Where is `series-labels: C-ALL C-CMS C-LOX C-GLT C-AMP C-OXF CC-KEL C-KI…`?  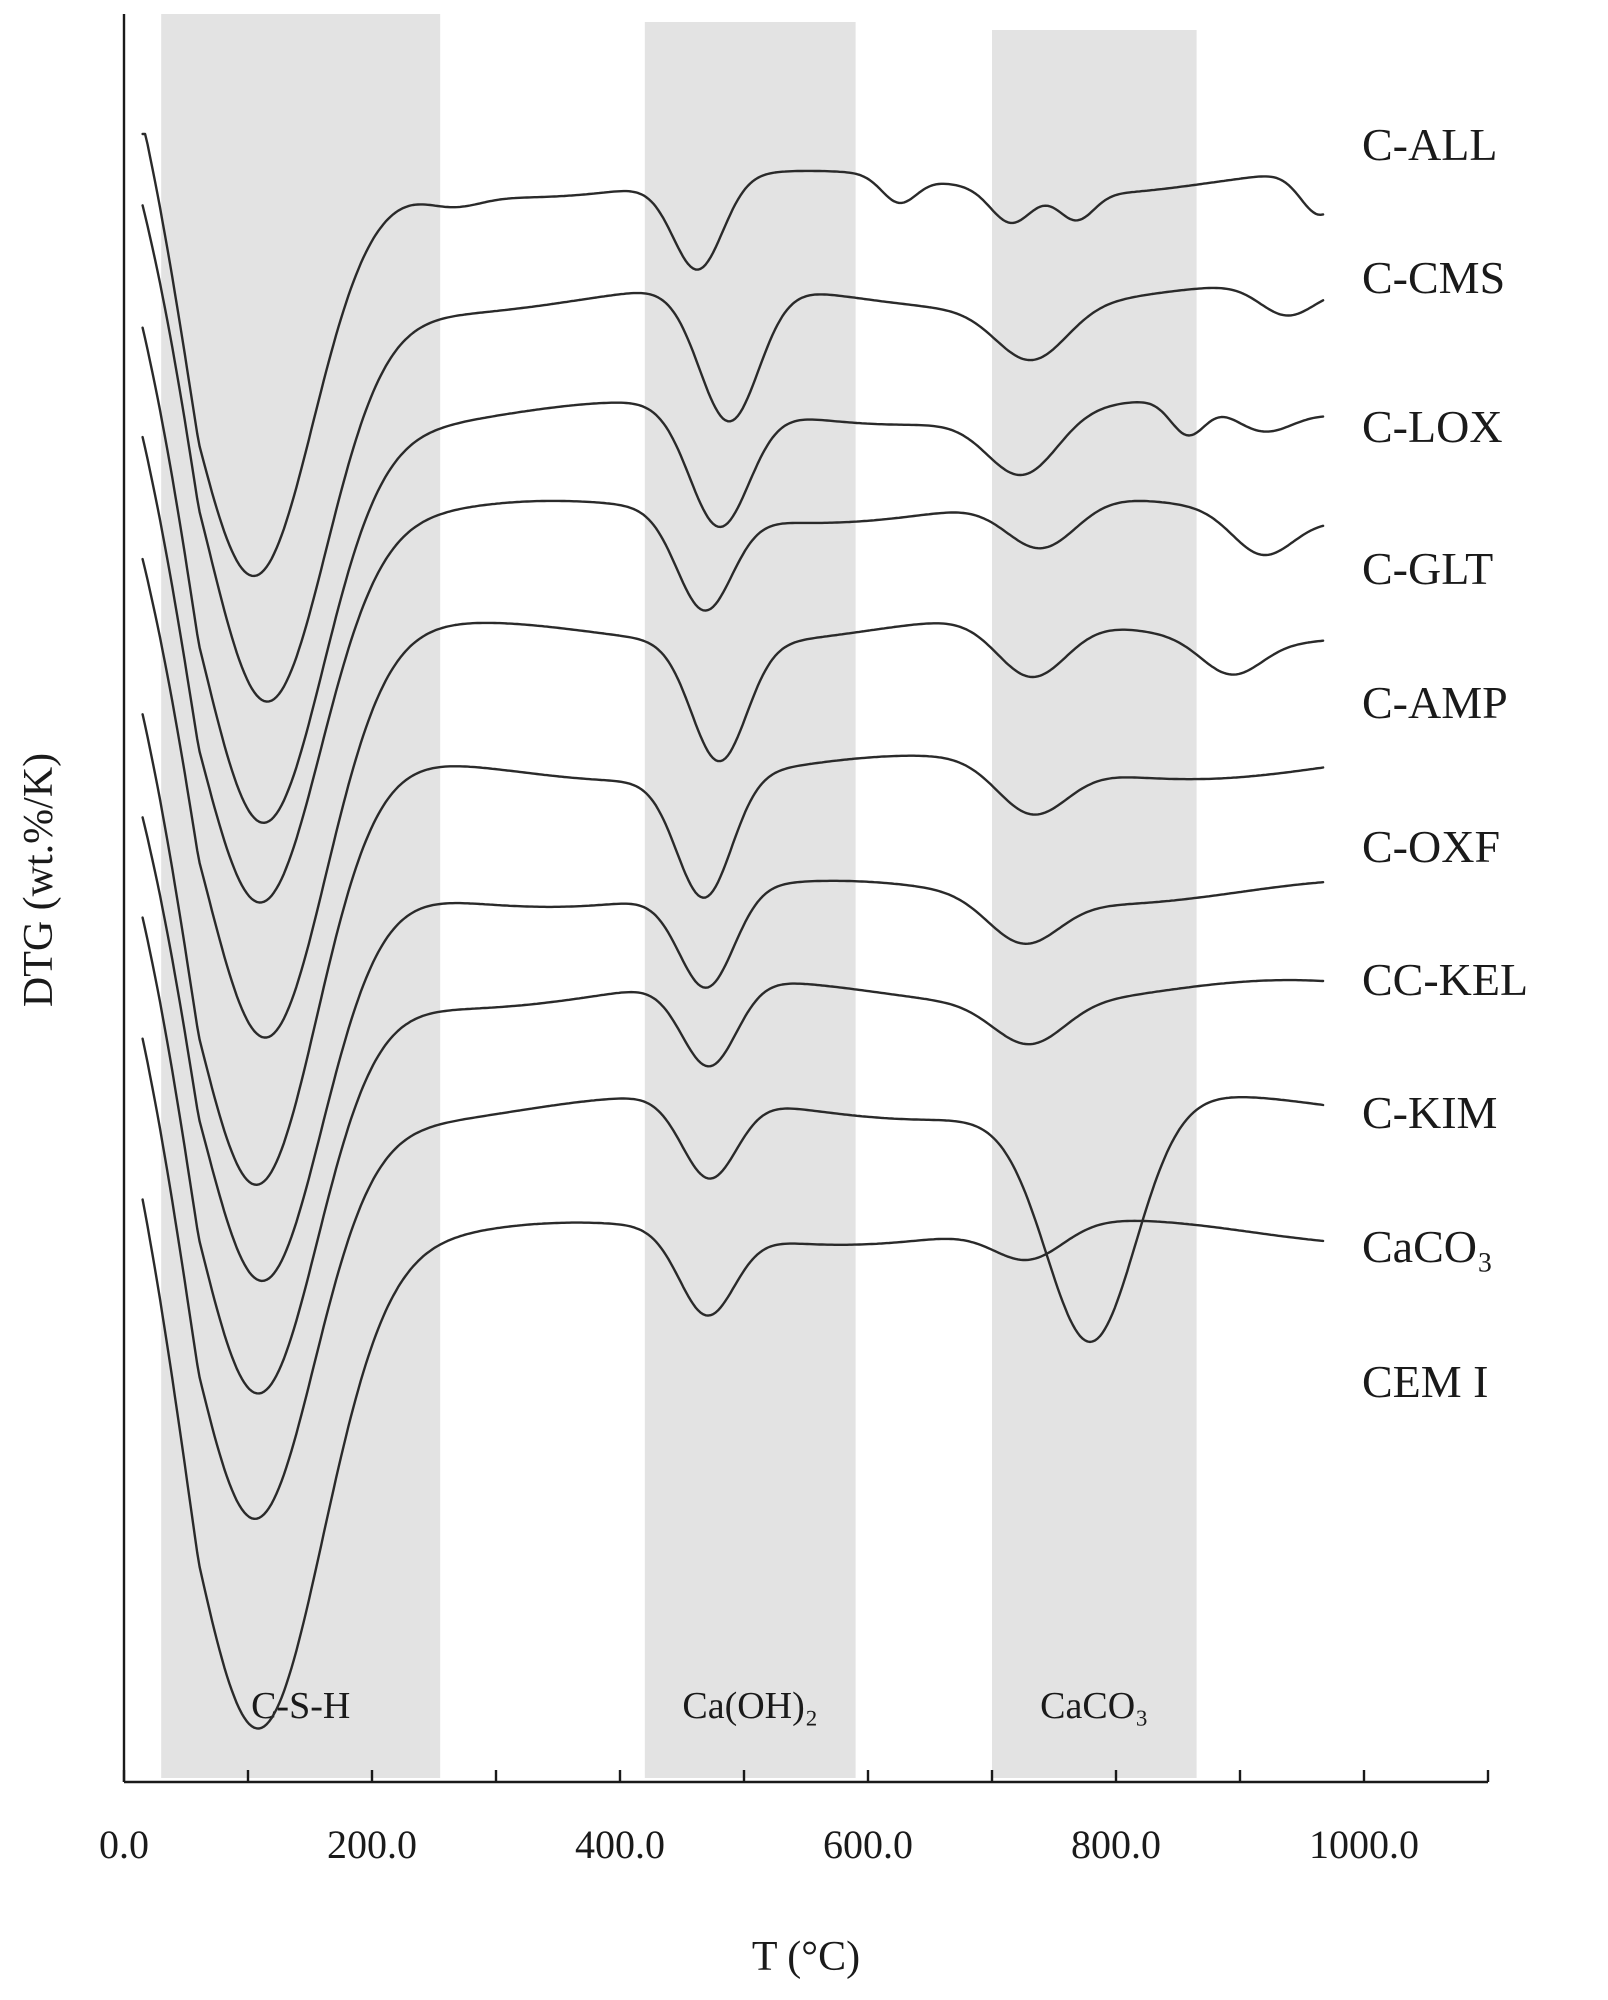
series-labels: C-ALL C-CMS C-LOX C-GLT C-AMP C-OXF CC-KEL C-KI… is located at coordinates (1445, 763).